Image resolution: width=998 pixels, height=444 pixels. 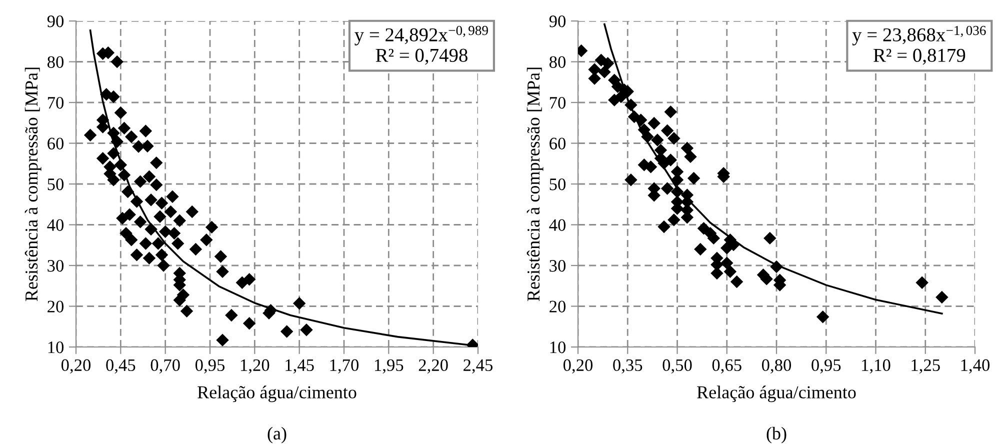 What do you see at coordinates (727, 366) in the screenshot?
I see `x-tick-label: 0,65` at bounding box center [727, 366].